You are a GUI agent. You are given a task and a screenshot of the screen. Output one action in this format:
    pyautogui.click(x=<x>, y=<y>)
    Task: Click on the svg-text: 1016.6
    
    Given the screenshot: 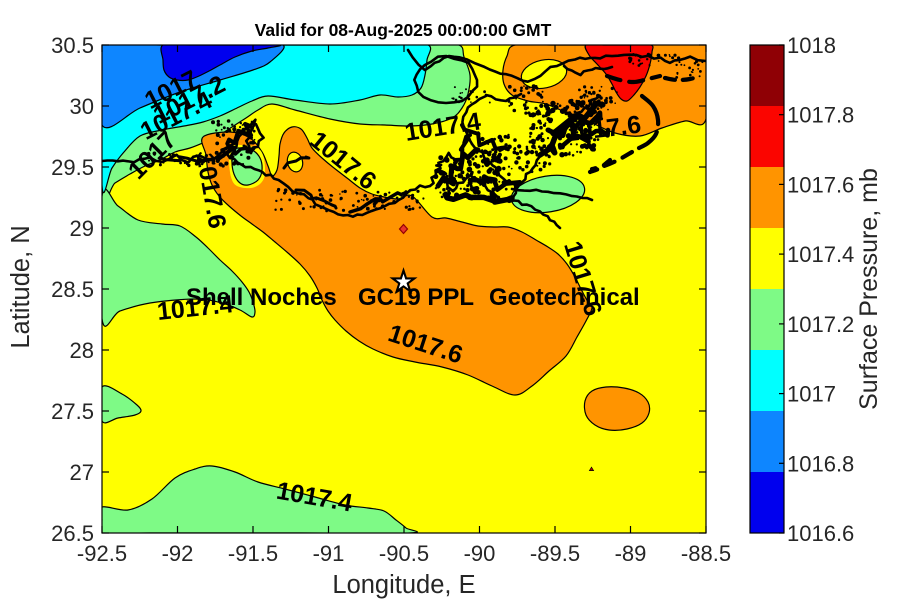 What is the action you would take?
    pyautogui.click(x=820, y=533)
    